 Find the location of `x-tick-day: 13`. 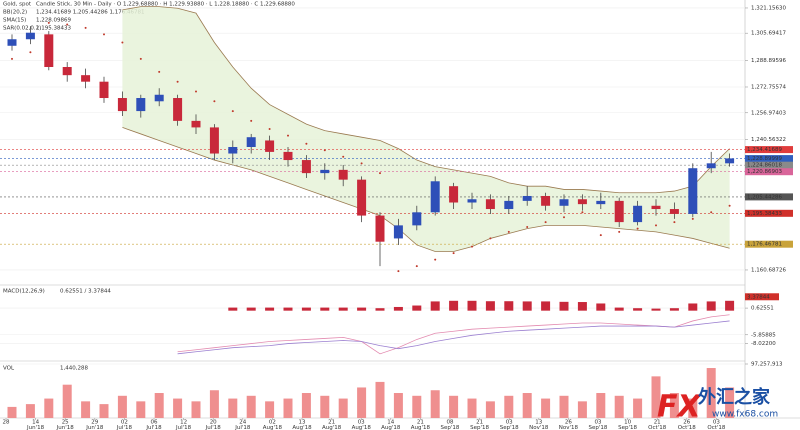

x-tick-day: 13 is located at coordinates (302, 423).